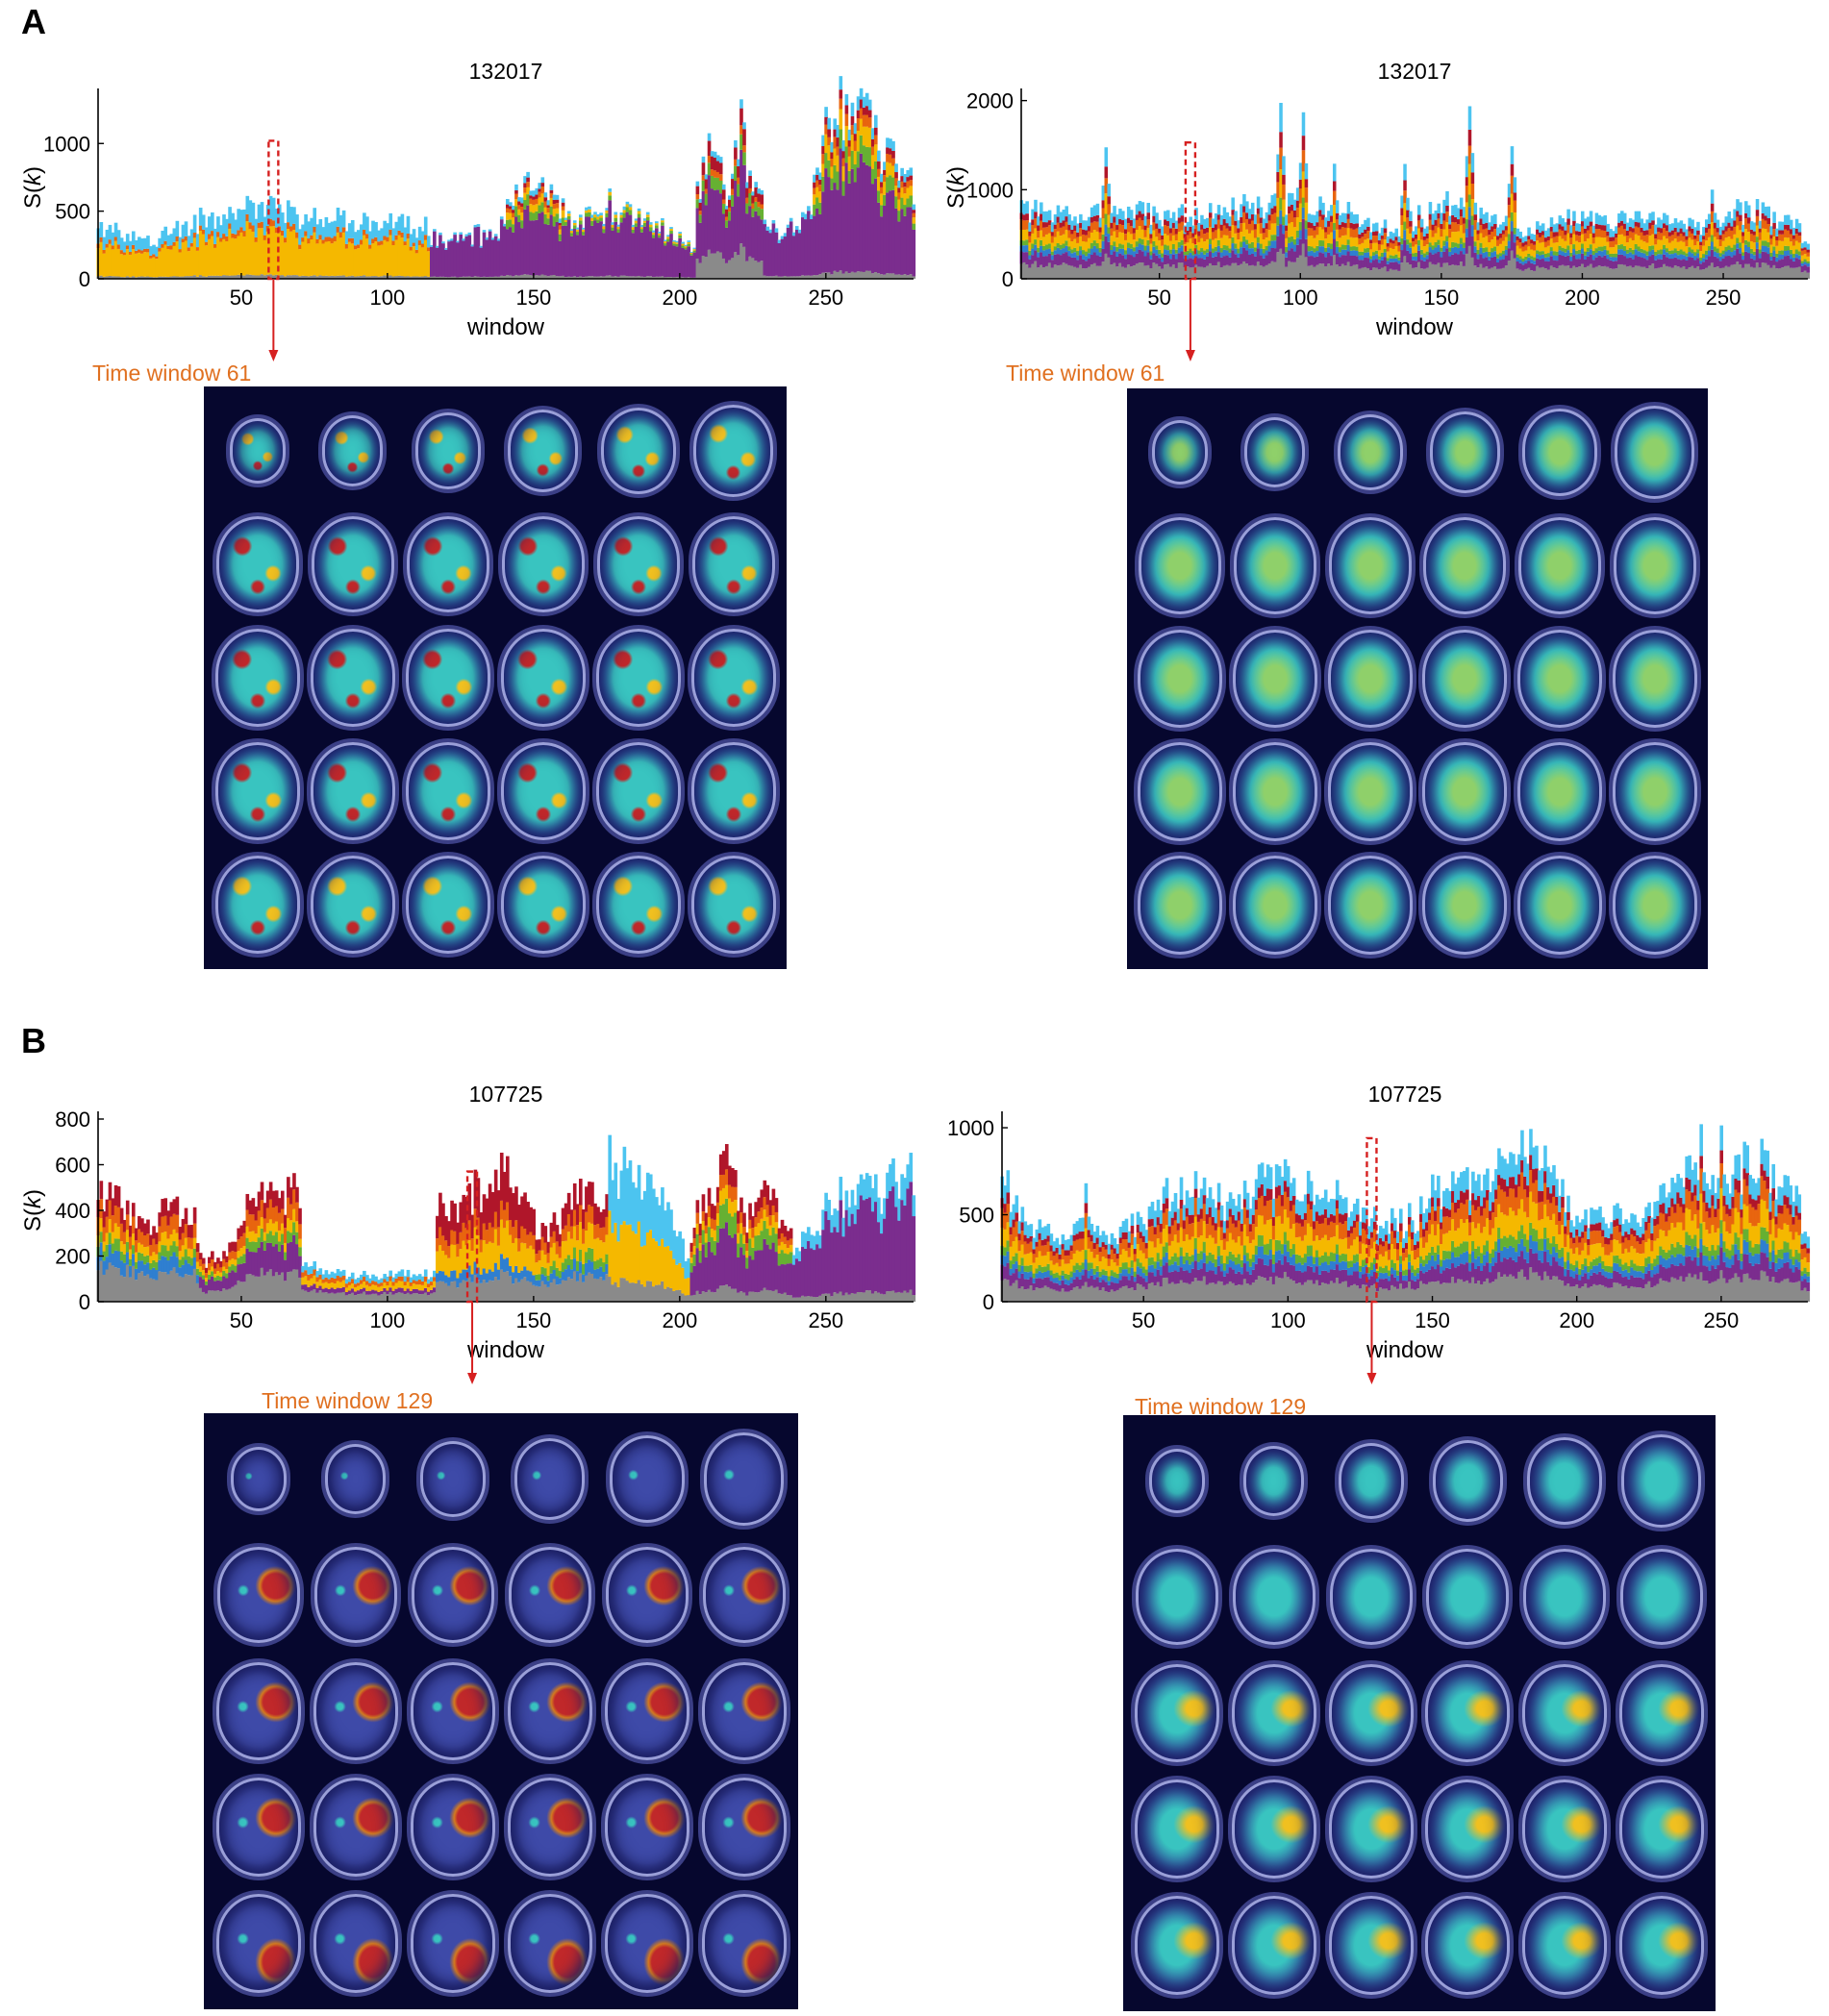 The height and width of the screenshot is (2016, 1829). What do you see at coordinates (1337, 206) in the screenshot?
I see `bar-a_right-113-cyan` at bounding box center [1337, 206].